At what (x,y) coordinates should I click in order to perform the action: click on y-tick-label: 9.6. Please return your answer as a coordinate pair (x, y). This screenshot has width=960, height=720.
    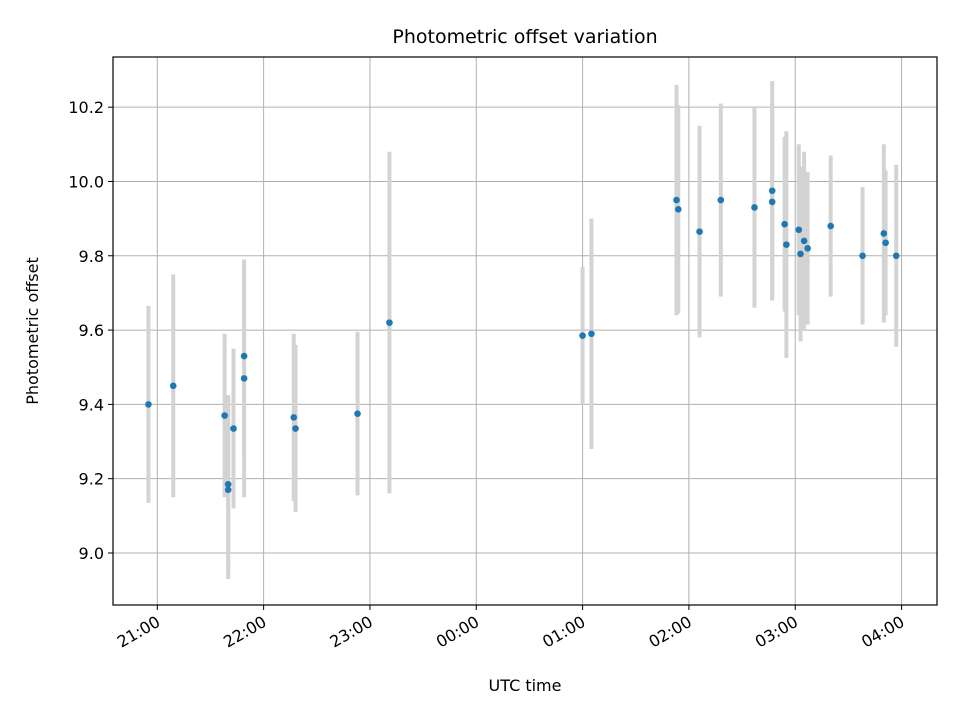
    Looking at the image, I should click on (91, 330).